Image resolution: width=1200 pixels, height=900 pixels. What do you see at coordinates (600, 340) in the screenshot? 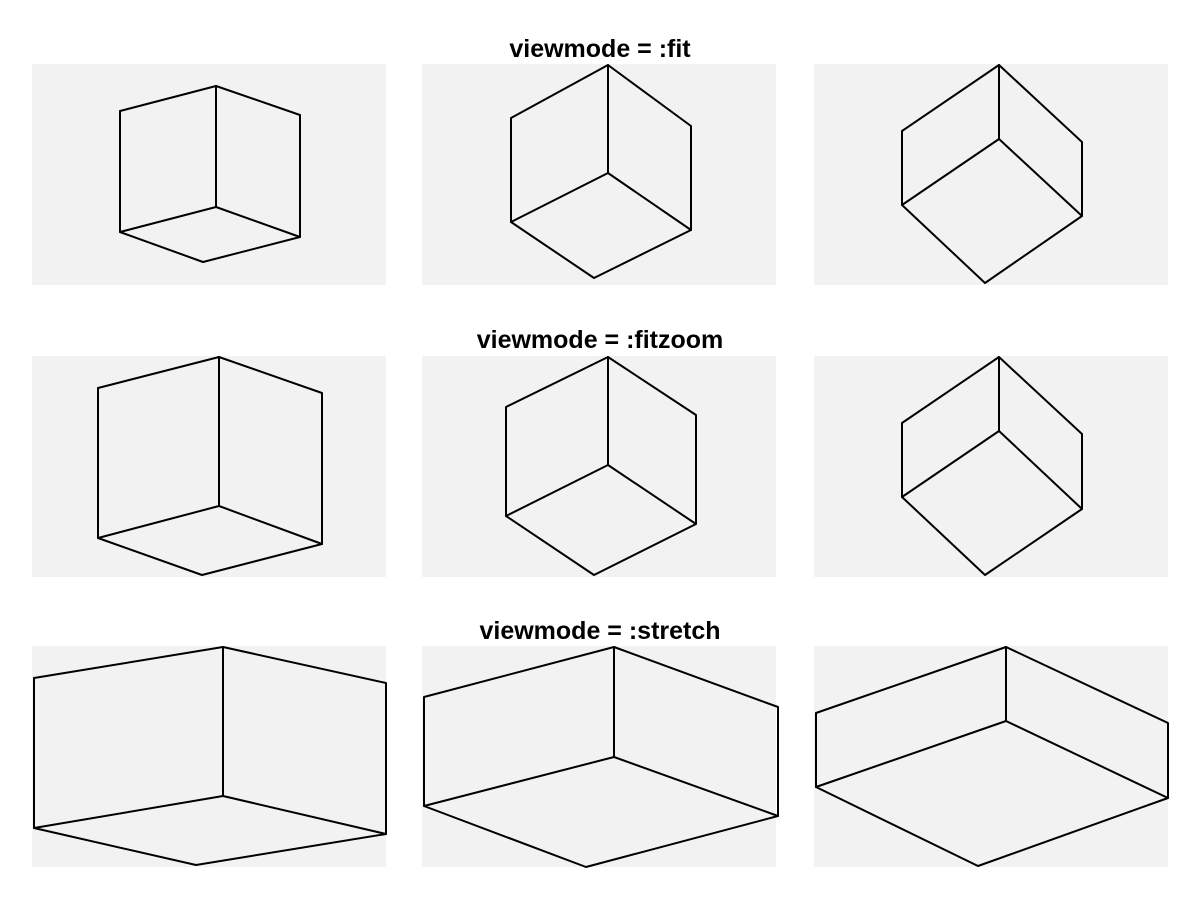
I see `row-title-fitzoom: viewmode = :fitzoom` at bounding box center [600, 340].